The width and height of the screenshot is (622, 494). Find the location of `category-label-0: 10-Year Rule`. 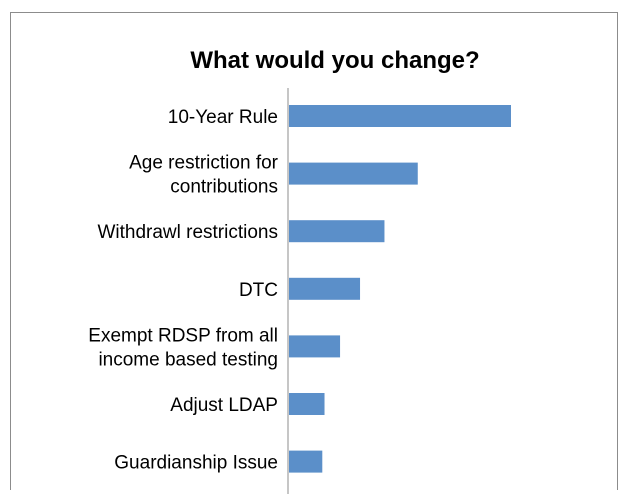

category-label-0: 10-Year Rule is located at coordinates (223, 117).